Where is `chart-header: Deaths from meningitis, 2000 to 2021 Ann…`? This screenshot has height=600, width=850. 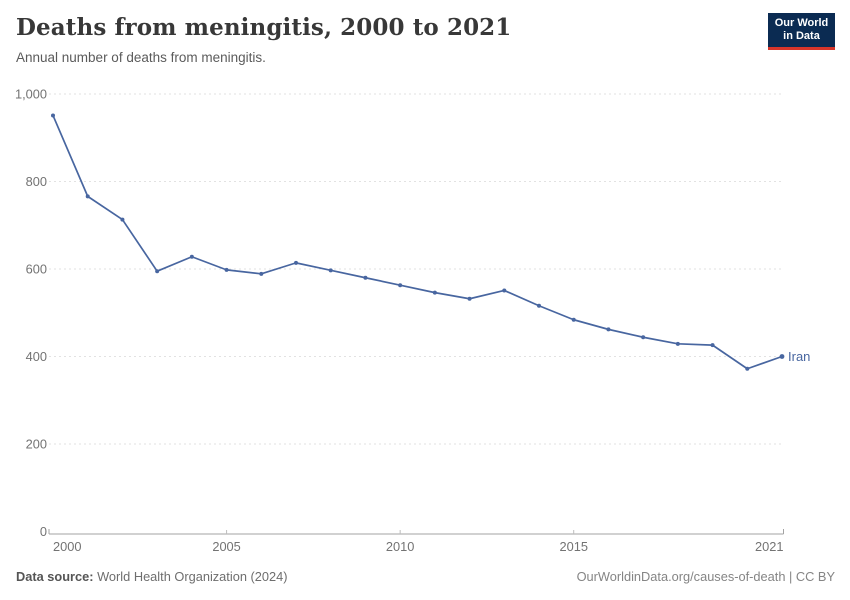
chart-header: Deaths from meningitis, 2000 to 2021 Ann… is located at coordinates (385, 39).